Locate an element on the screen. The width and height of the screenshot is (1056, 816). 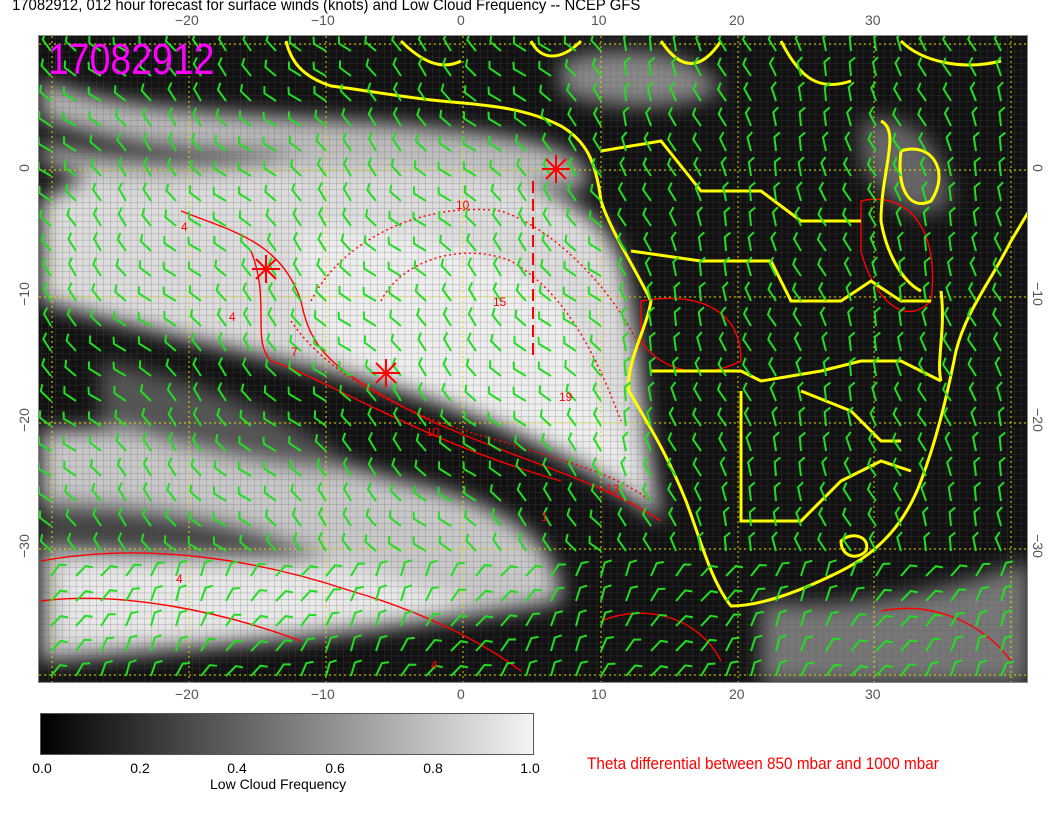
contour-label: 13 is located at coordinates (613, 489).